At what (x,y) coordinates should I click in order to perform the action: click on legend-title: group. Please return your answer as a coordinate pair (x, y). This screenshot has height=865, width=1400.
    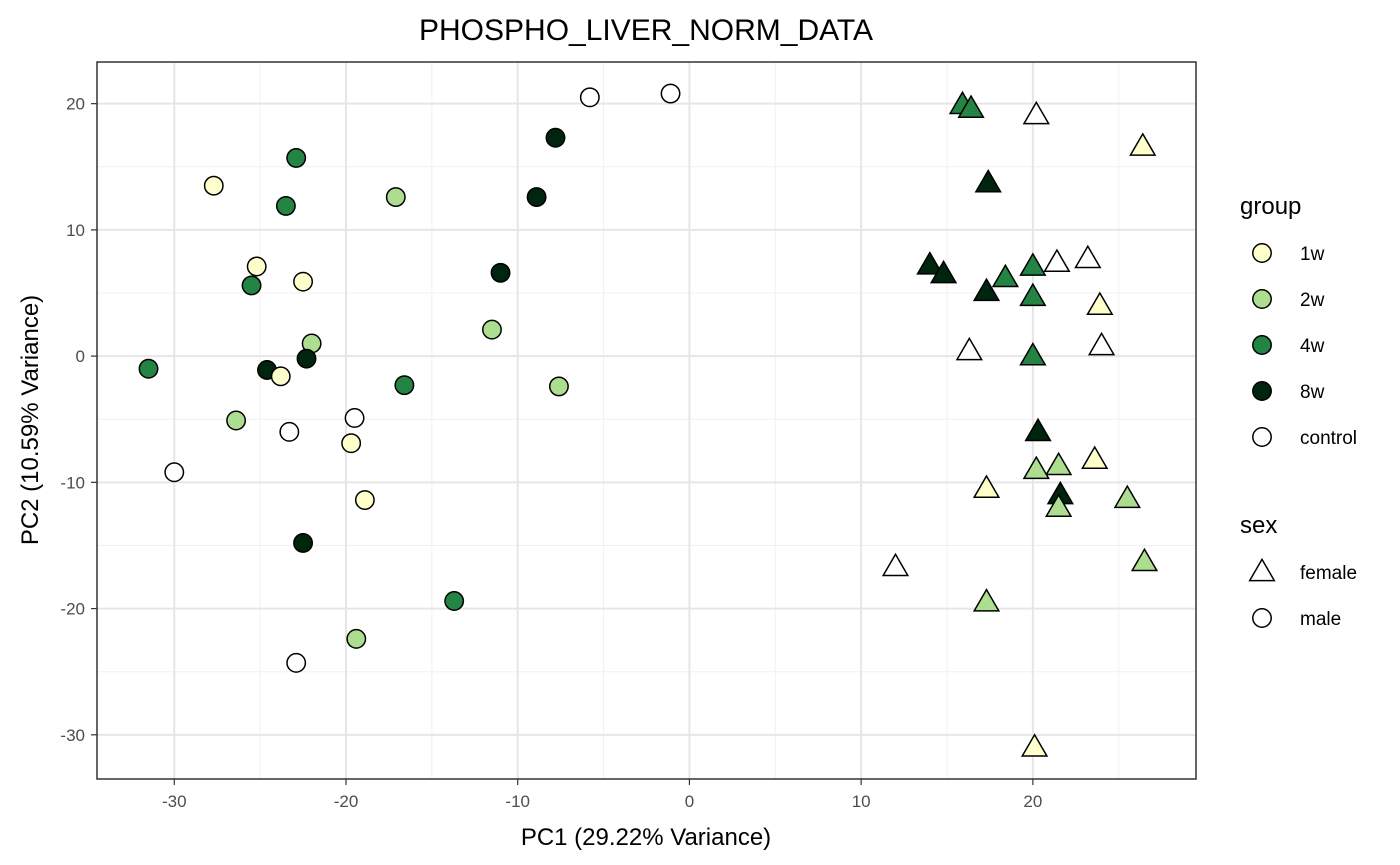
    Looking at the image, I should click on (1270, 206).